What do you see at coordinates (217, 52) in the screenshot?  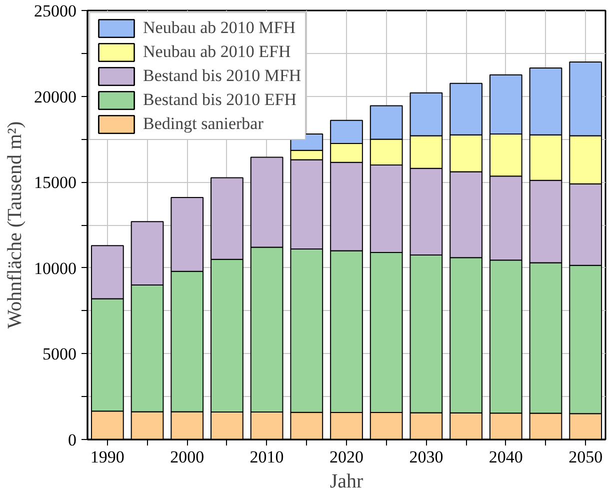 I see `legend-label: Neubau ab 2010 EFH` at bounding box center [217, 52].